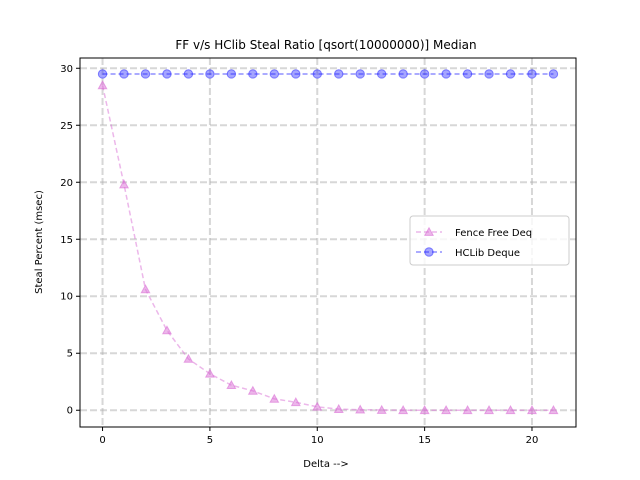  Describe the element at coordinates (66, 69) in the screenshot. I see `y-tick-label: 30` at that location.